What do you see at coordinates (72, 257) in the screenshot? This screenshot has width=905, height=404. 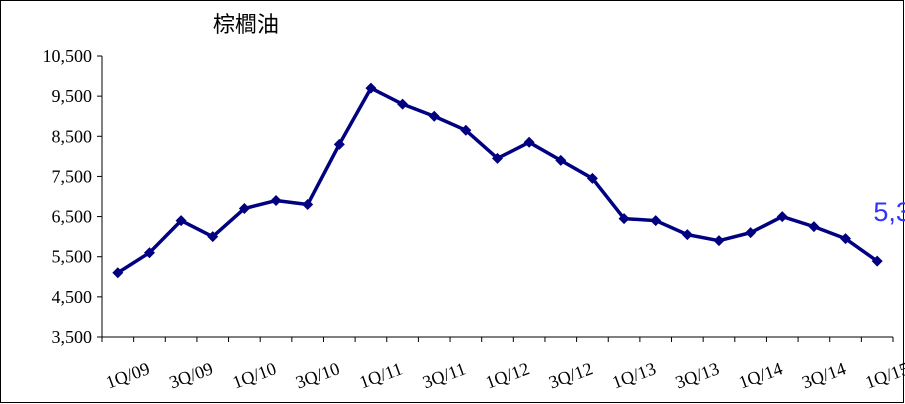 I see `y-tick-label: 5,500` at bounding box center [72, 257].